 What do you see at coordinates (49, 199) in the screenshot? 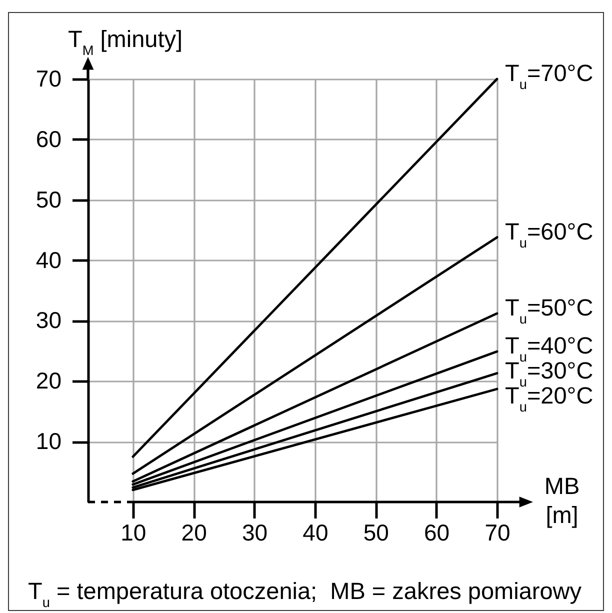
I see `y-tick-label: 50` at bounding box center [49, 199].